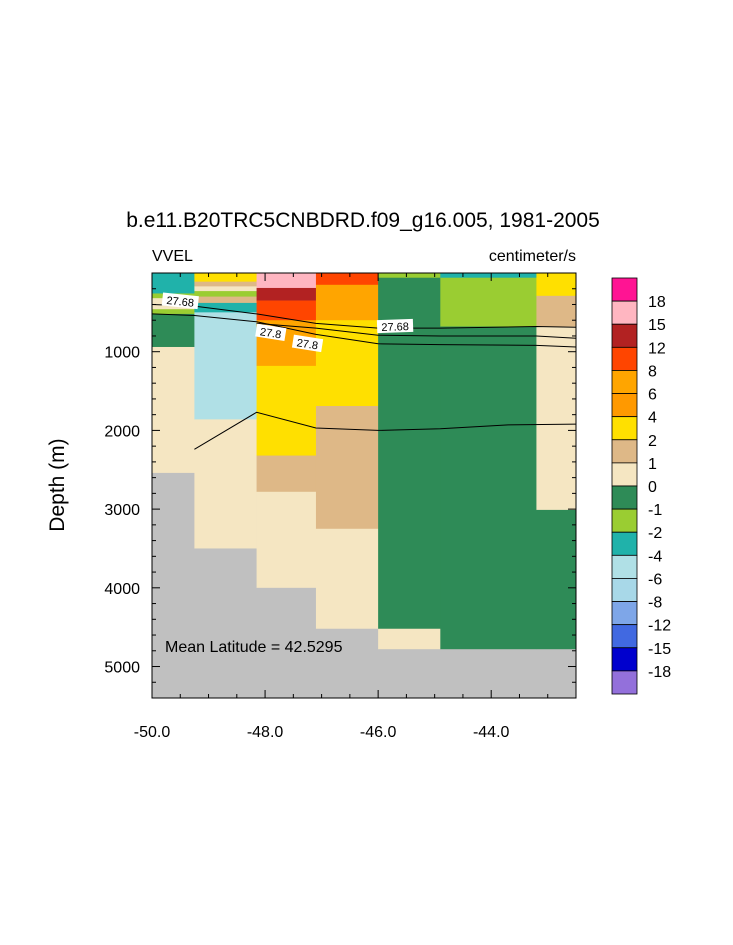  I want to click on x-tick-label: -48.0, so click(265, 732).